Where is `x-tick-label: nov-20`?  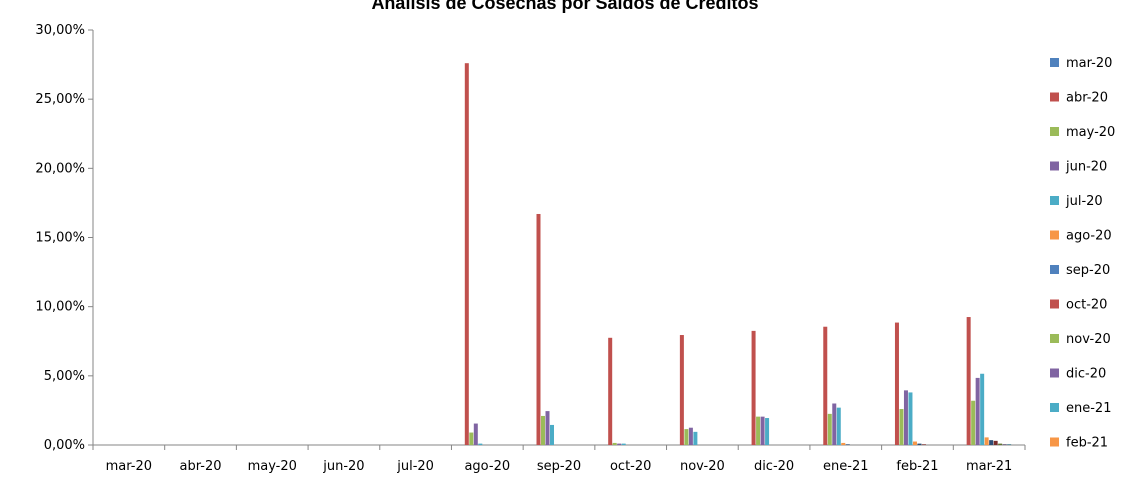 x-tick-label: nov-20 is located at coordinates (702, 466).